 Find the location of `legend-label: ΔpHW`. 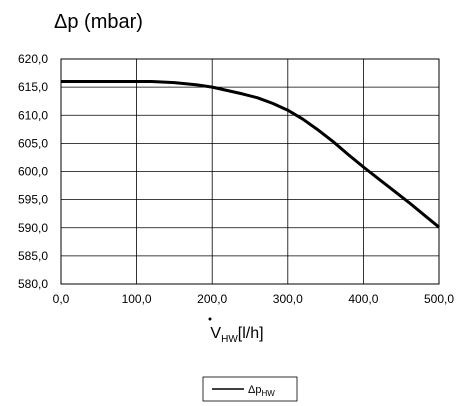

legend-label: ΔpHW is located at coordinates (261, 391).